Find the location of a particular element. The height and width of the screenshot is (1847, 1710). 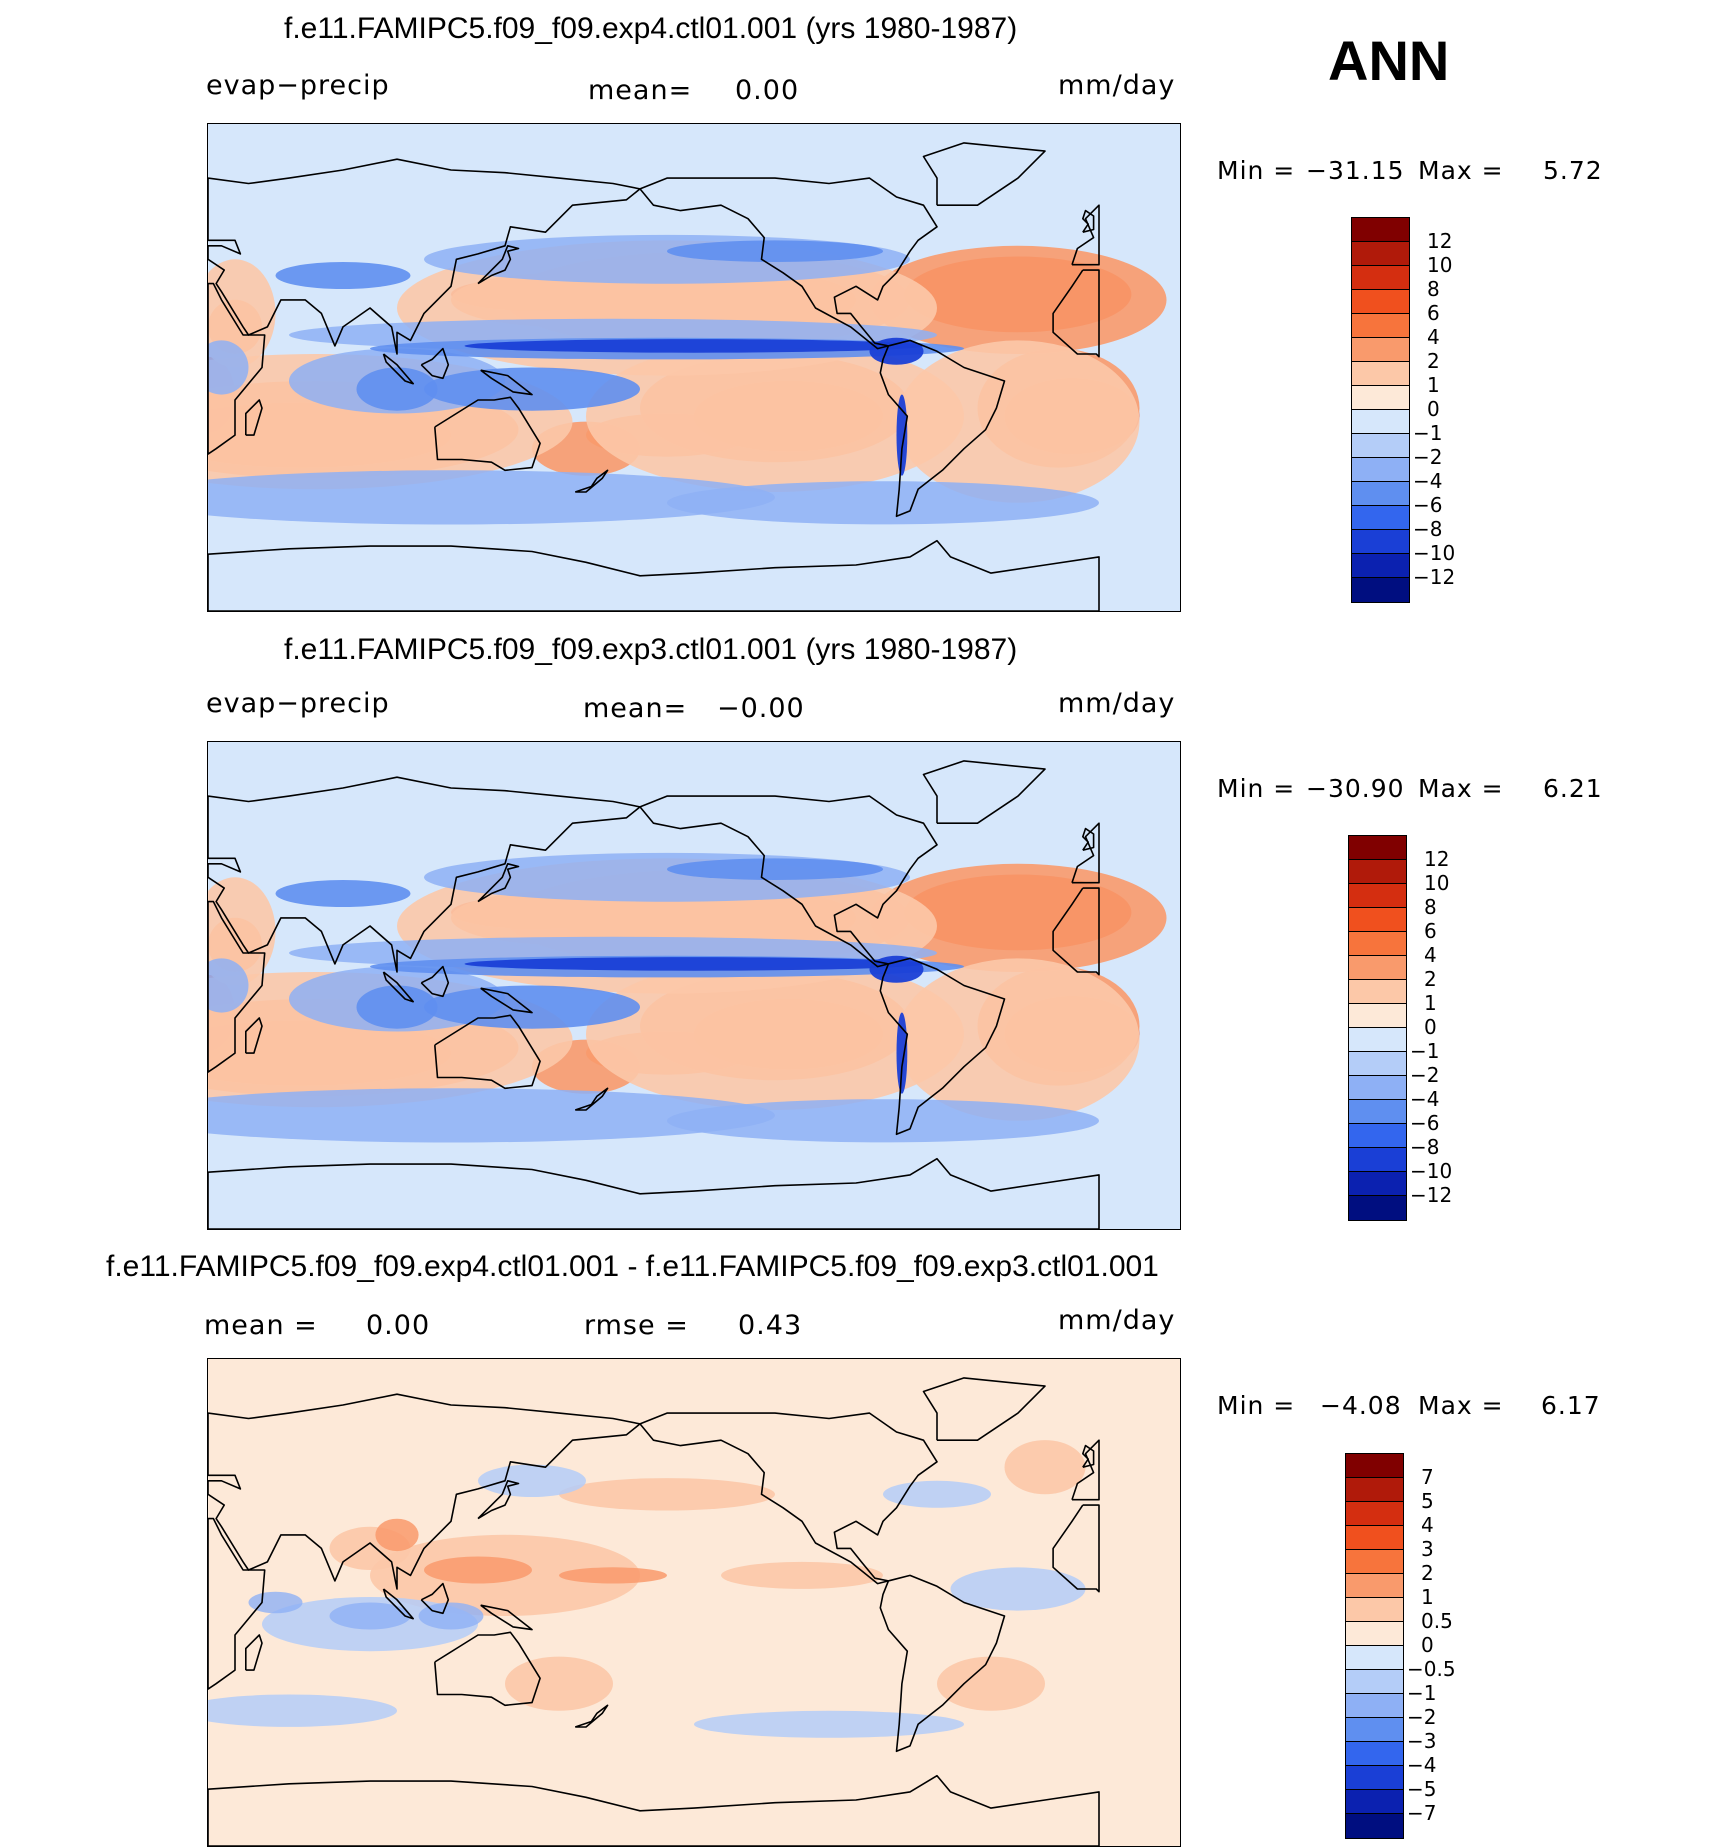

panel-3-mean-label: mean = is located at coordinates (261, 1325).